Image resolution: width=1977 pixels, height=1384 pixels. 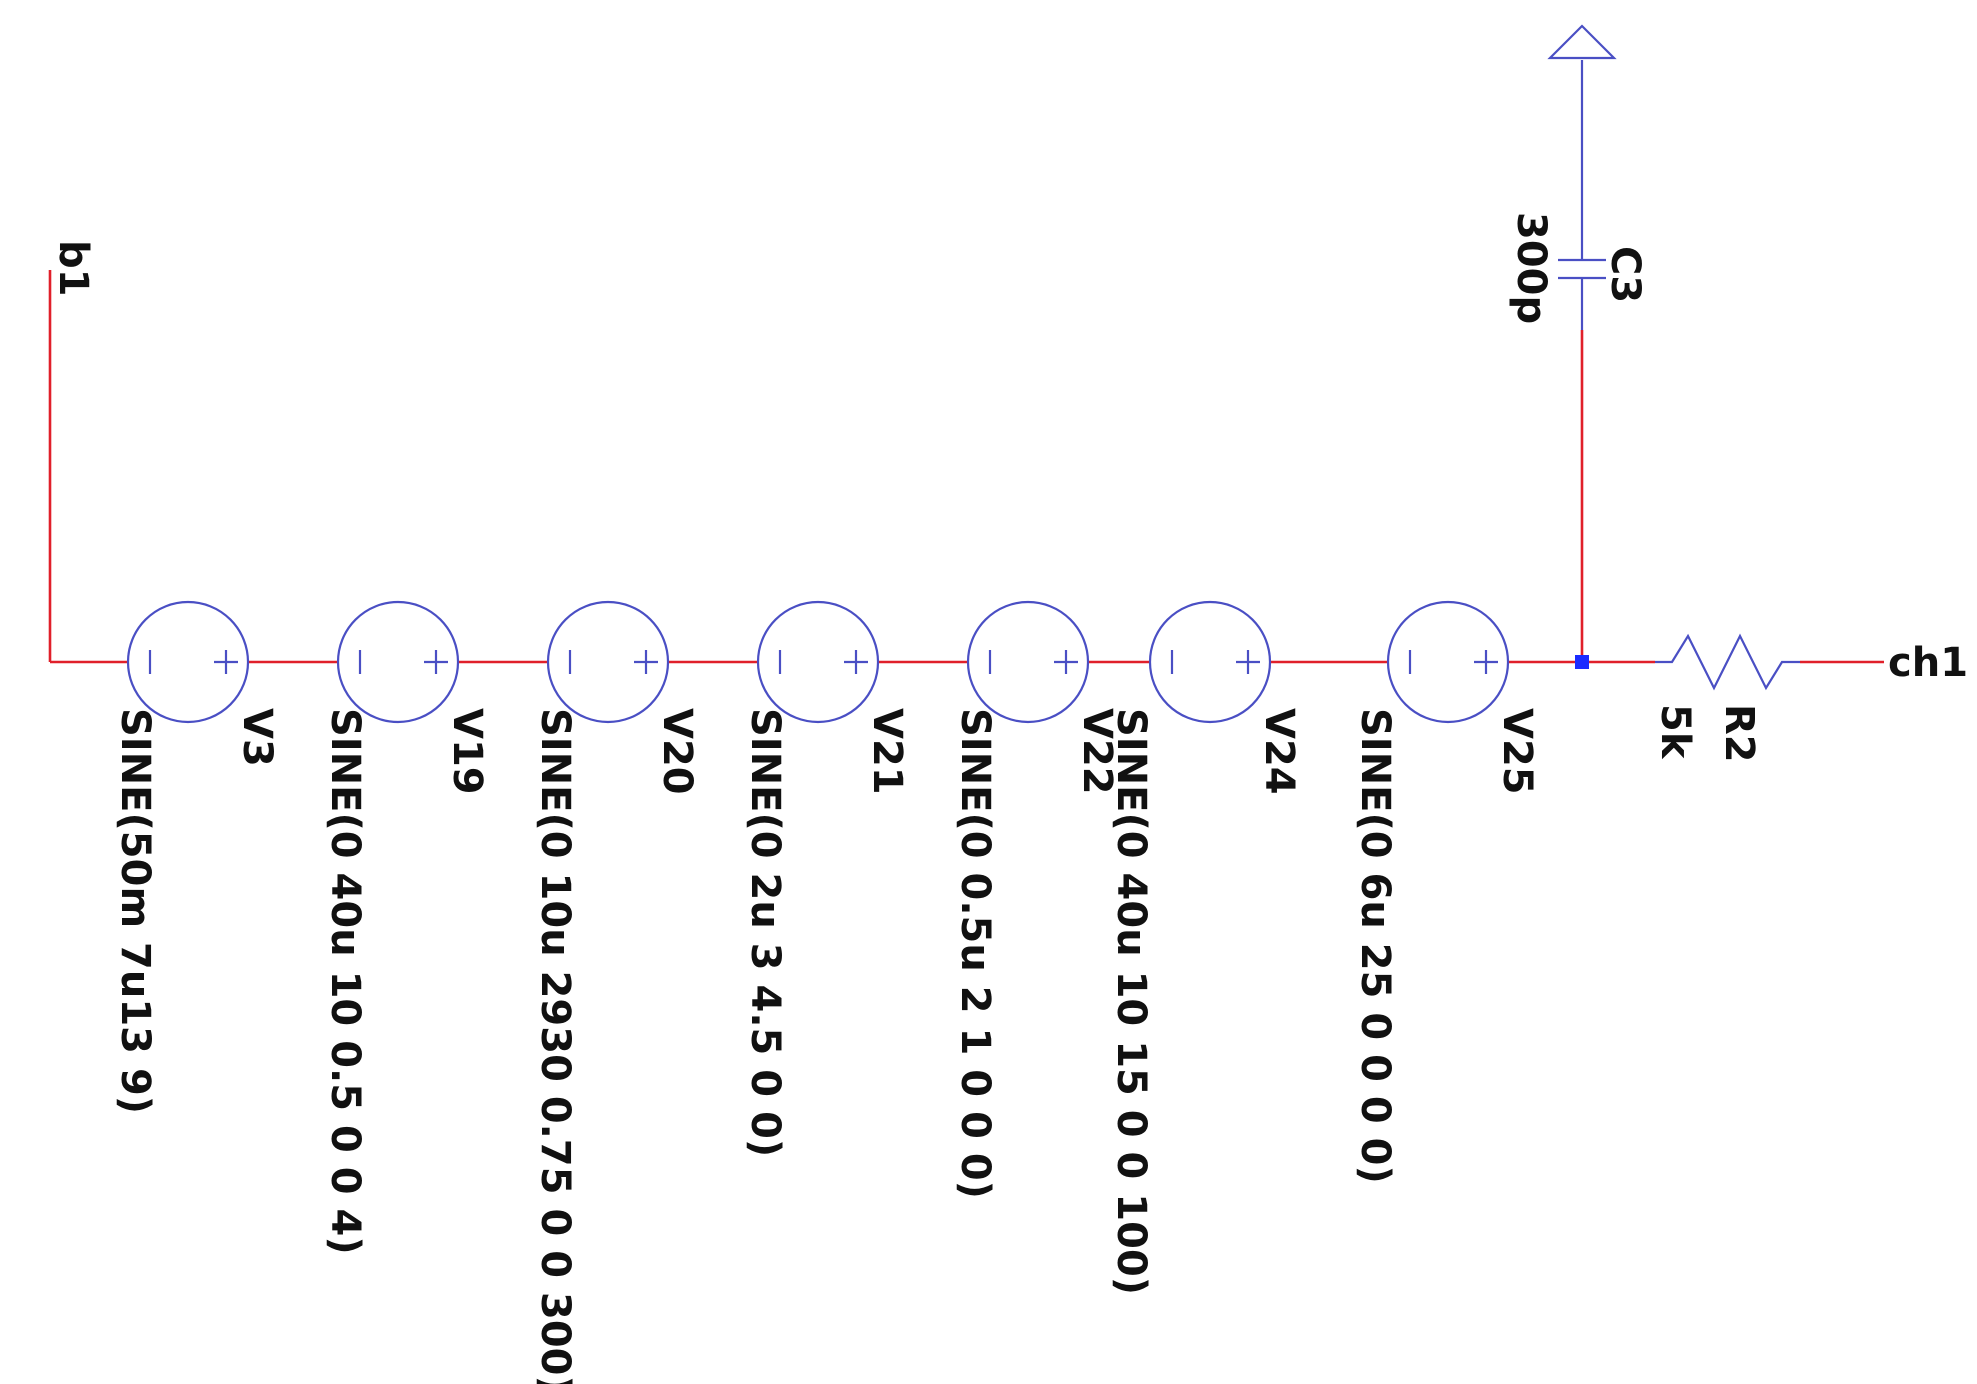 What do you see at coordinates (1531, 268) in the screenshot?
I see `capacitor-c3-value-label: 300p` at bounding box center [1531, 268].